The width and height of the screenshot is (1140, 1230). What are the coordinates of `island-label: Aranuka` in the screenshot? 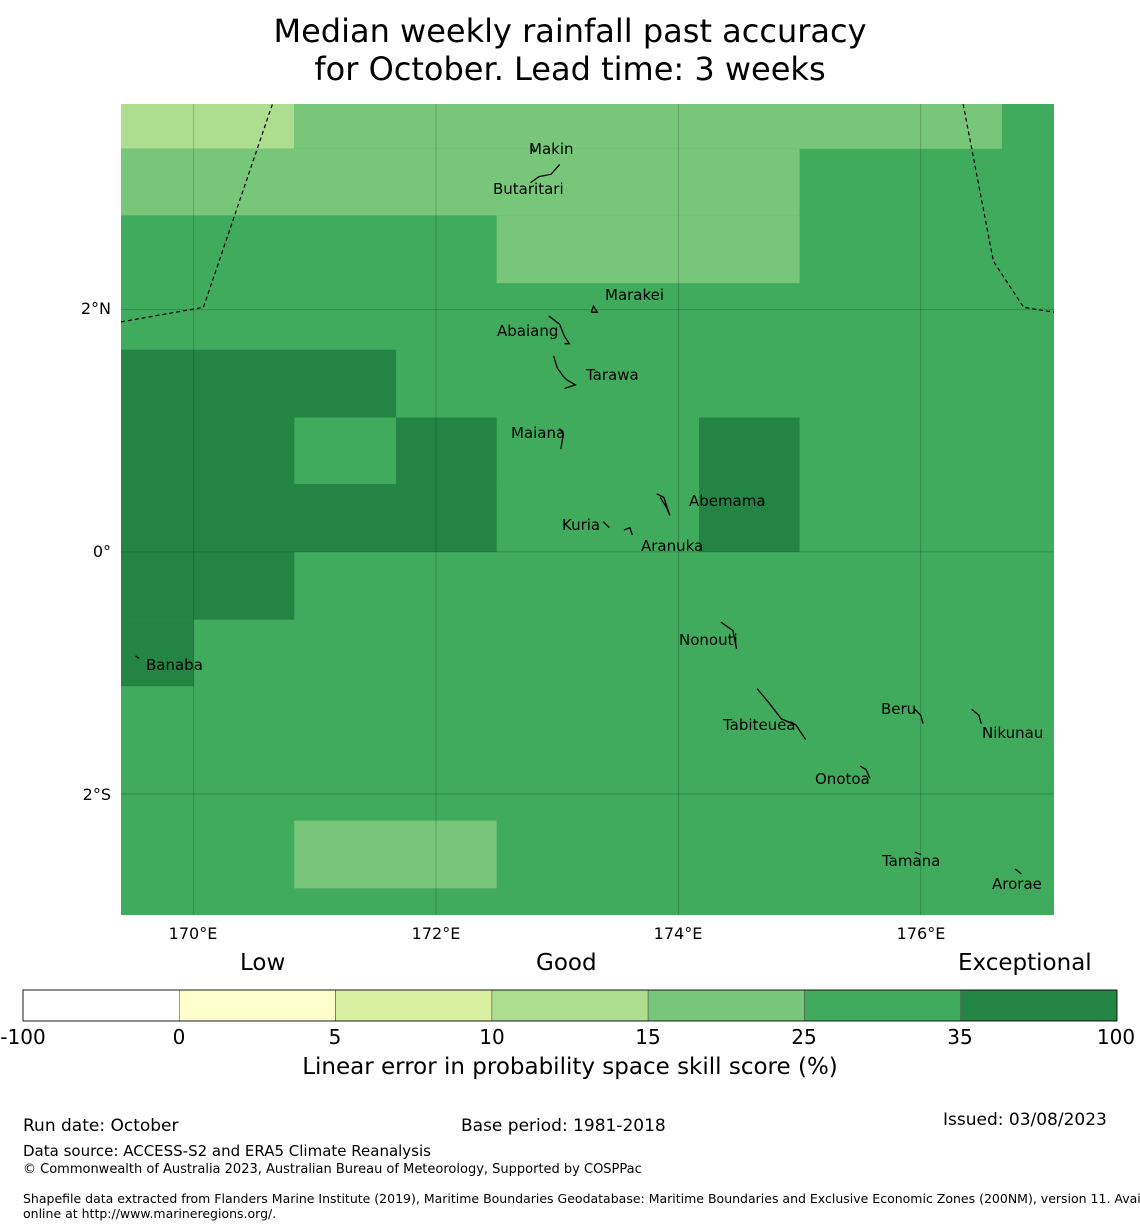 It's located at (672, 546).